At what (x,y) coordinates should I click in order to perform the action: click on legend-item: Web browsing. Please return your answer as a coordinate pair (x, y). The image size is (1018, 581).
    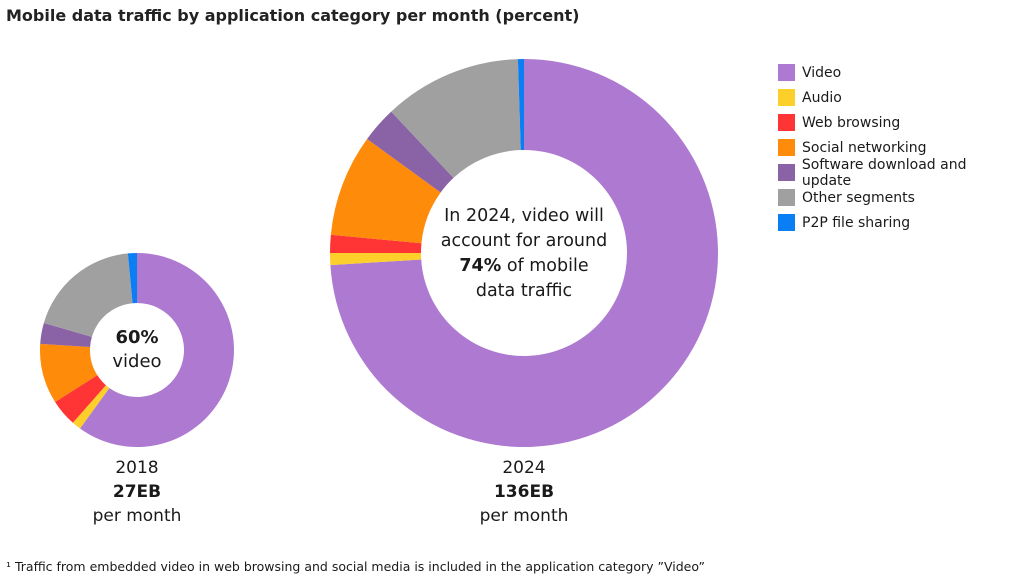
    Looking at the image, I should click on (898, 122).